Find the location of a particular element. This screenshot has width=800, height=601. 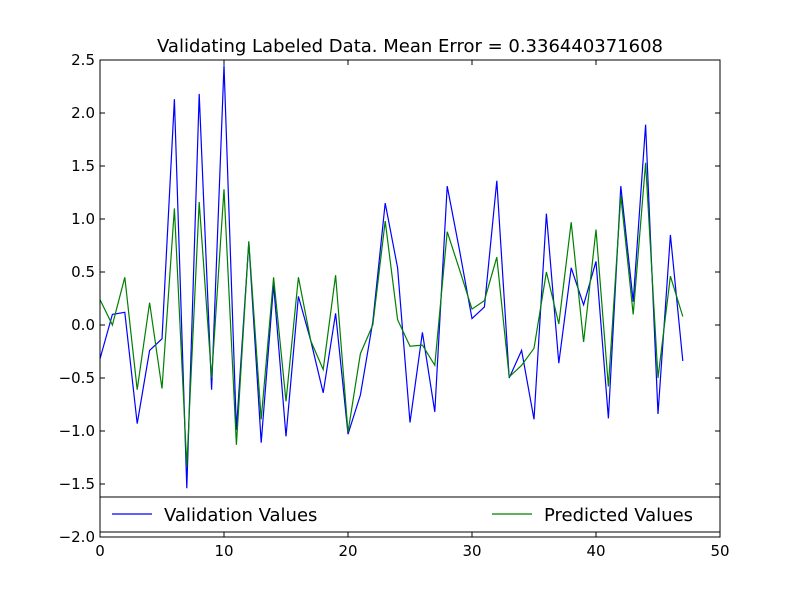

y-tick-label: 0.5 is located at coordinates (83, 272).